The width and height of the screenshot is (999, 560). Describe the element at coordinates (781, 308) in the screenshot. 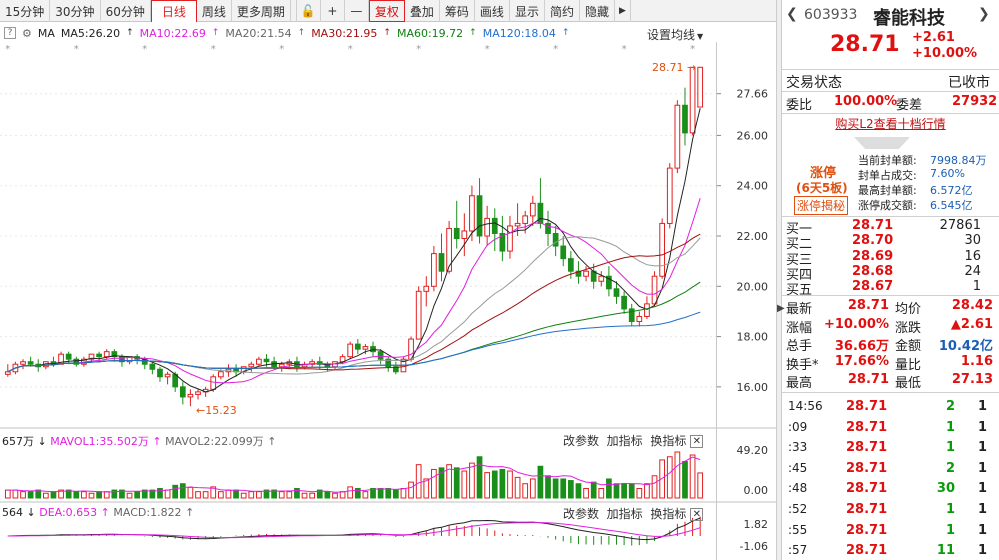

I see `collapse-arrow-icon: ▶` at that location.